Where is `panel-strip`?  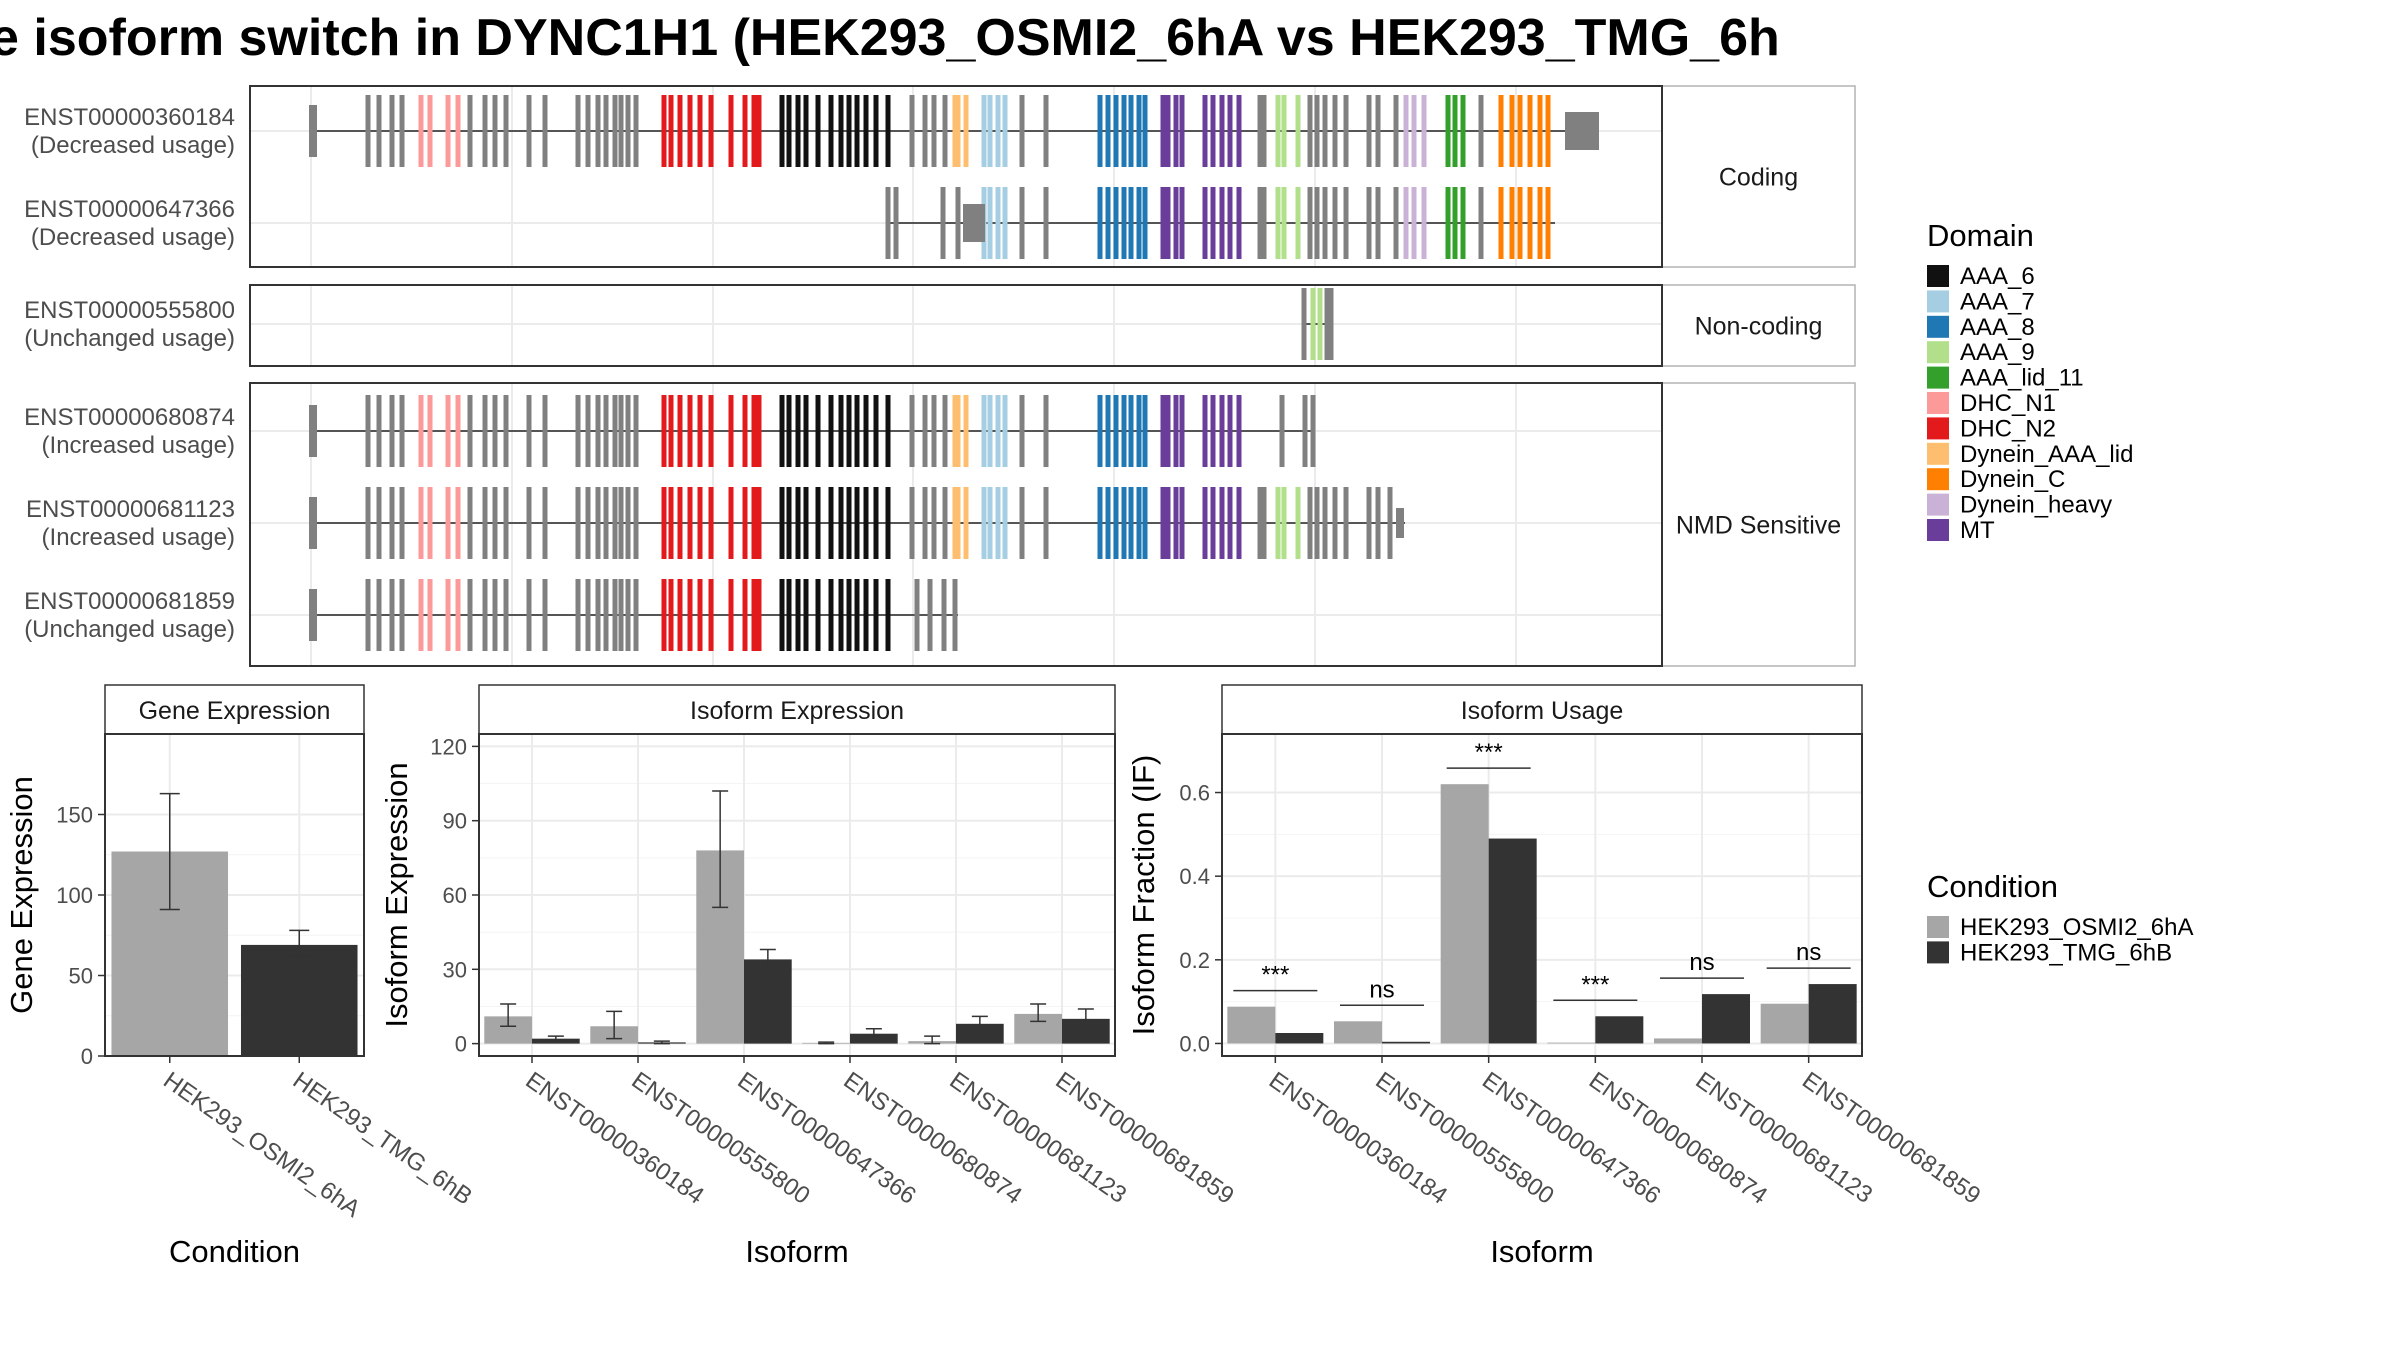 panel-strip is located at coordinates (234, 709).